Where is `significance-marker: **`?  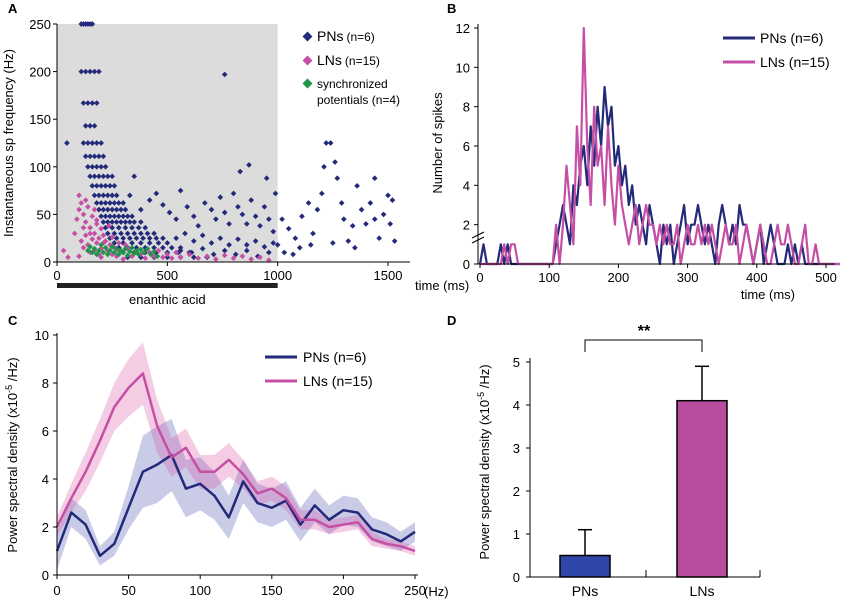 significance-marker: ** is located at coordinates (644, 331).